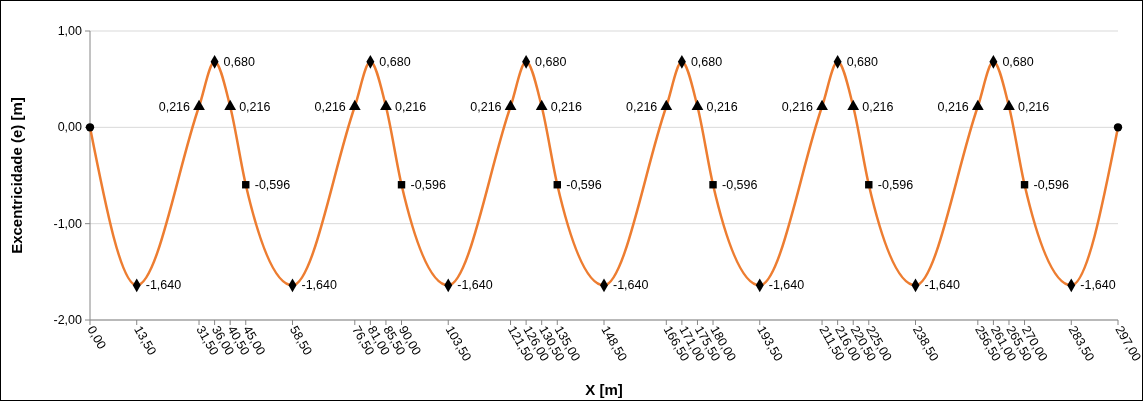  Describe the element at coordinates (604, 389) in the screenshot. I see `x-axis-title: X [m]` at that location.